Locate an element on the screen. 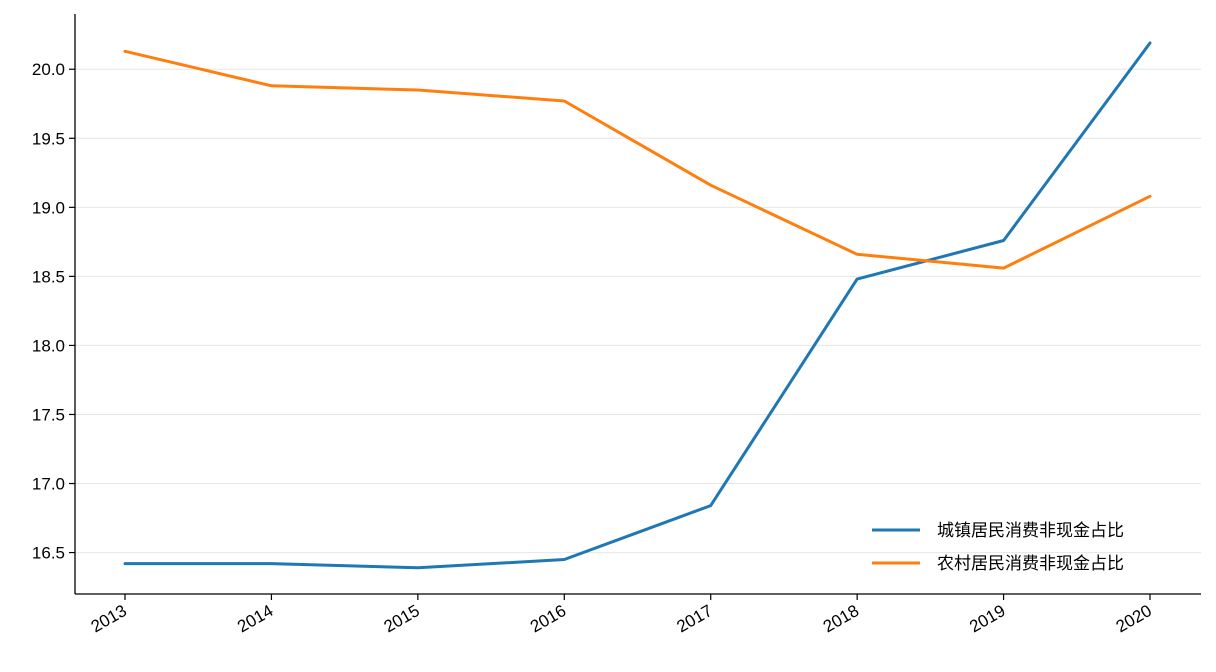 This screenshot has height=672, width=1216. legend-label: 城镇居民消费非现金占比 is located at coordinates (1030, 531).